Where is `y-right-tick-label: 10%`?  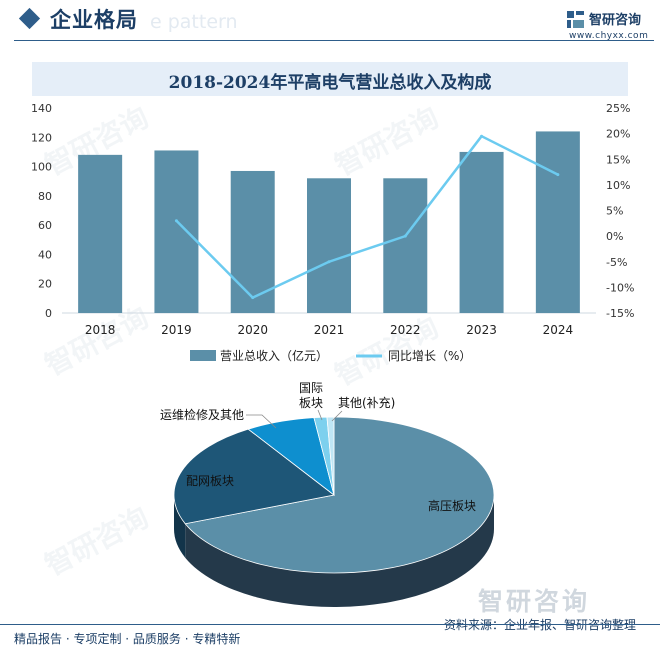
y-right-tick-label: 10% is located at coordinates (618, 185).